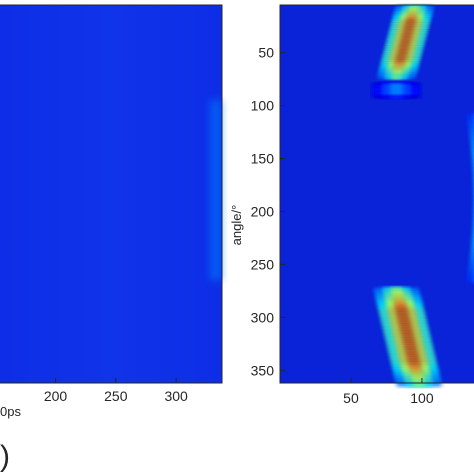  What do you see at coordinates (176, 396) in the screenshot?
I see `left-x-tick-label-2: 300` at bounding box center [176, 396].